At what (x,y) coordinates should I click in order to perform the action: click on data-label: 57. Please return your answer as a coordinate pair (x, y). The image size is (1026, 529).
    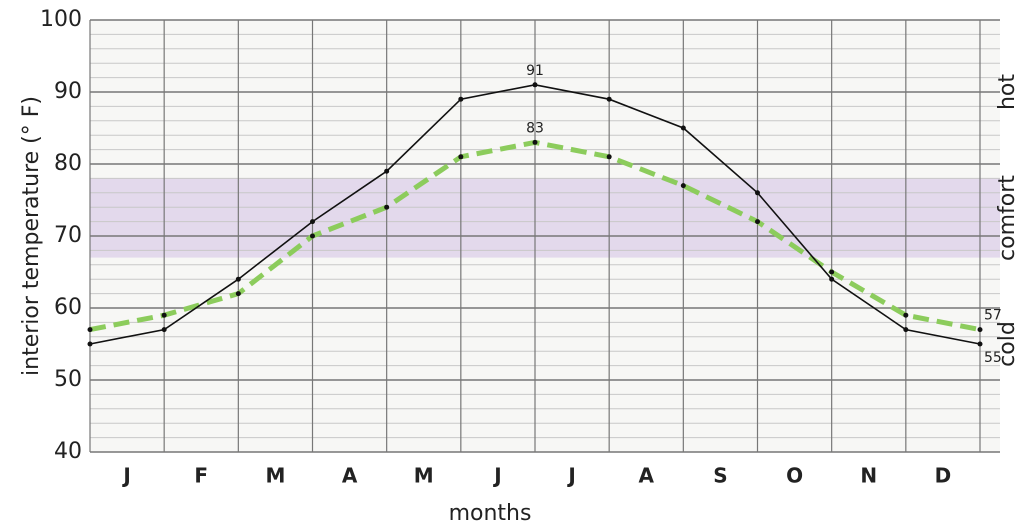
    Looking at the image, I should click on (993, 316).